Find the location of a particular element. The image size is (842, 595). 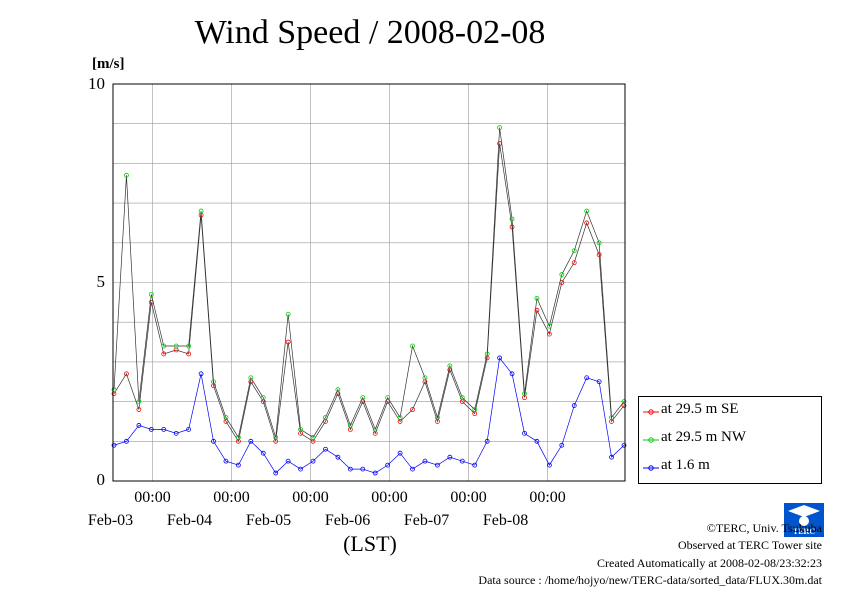

legend-label-nw: at 29.5 m NW is located at coordinates (703, 437).